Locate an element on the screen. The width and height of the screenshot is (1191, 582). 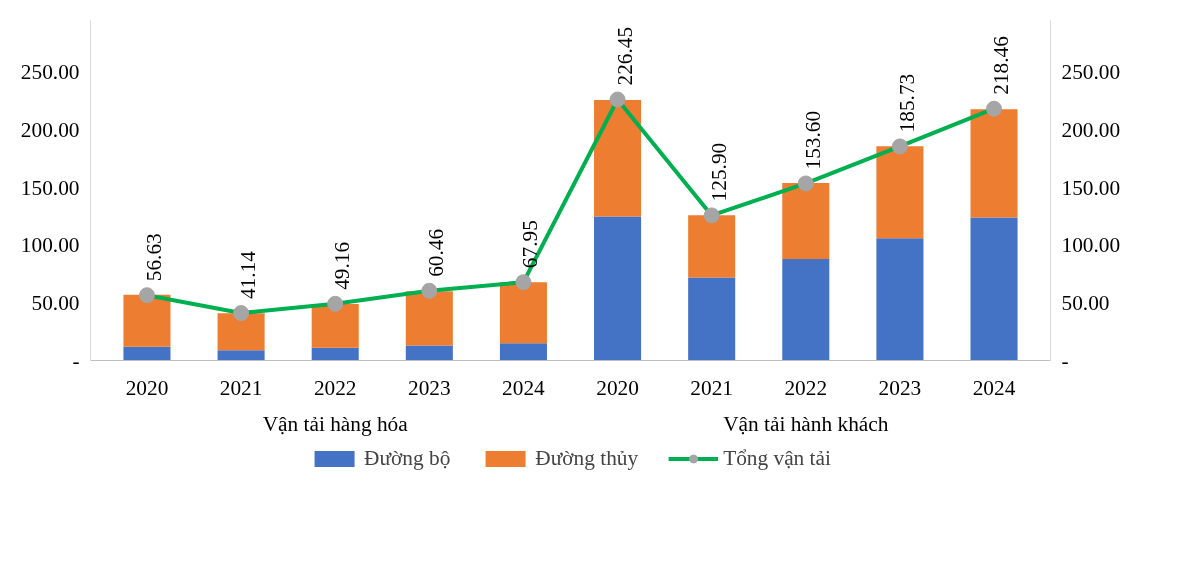
data-label: 153.60 is located at coordinates (812, 140).